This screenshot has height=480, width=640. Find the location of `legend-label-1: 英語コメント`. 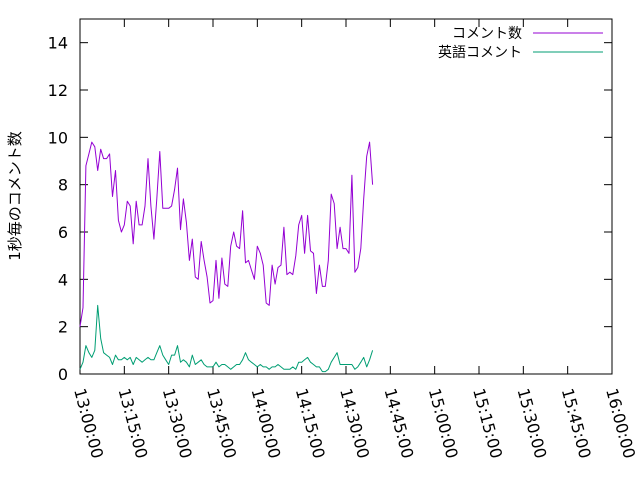

legend-label-1: 英語コメント is located at coordinates (480, 52).